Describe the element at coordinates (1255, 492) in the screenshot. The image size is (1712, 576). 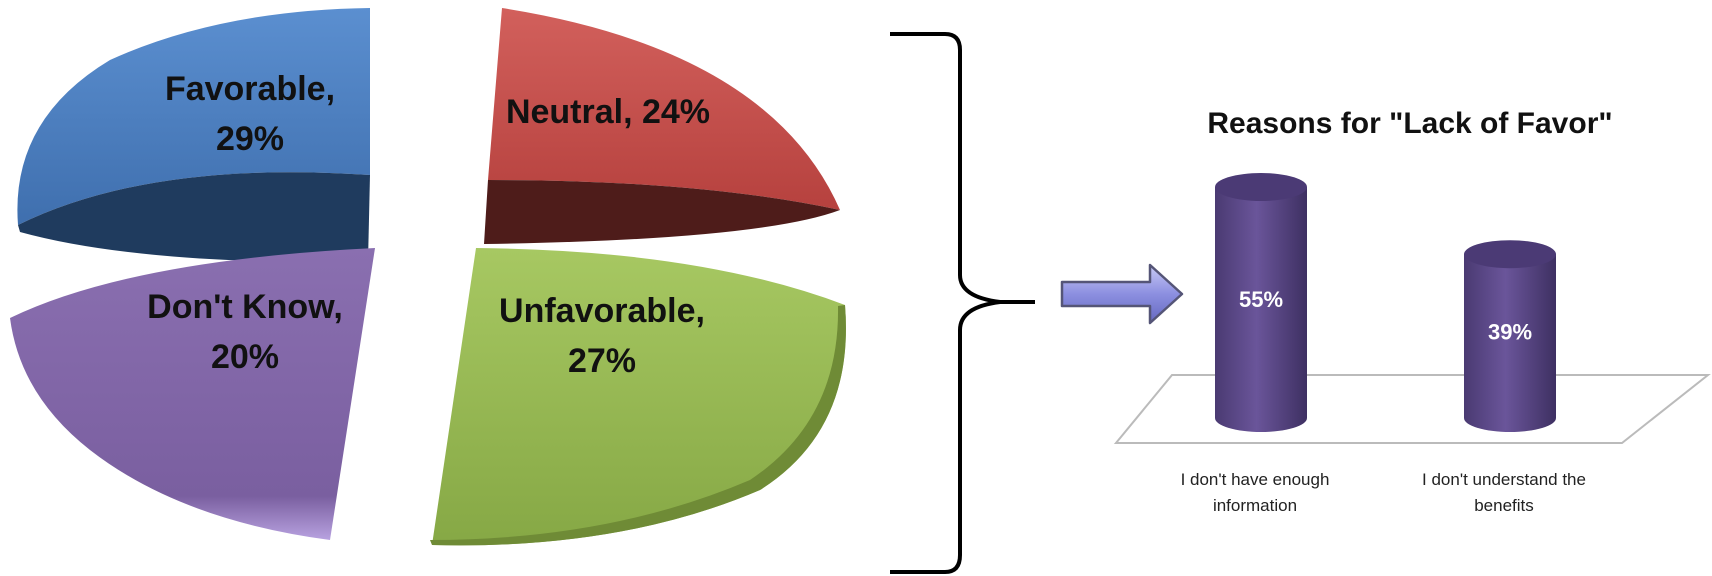
I see `bar-1-category-label: I don't have enough information` at that location.